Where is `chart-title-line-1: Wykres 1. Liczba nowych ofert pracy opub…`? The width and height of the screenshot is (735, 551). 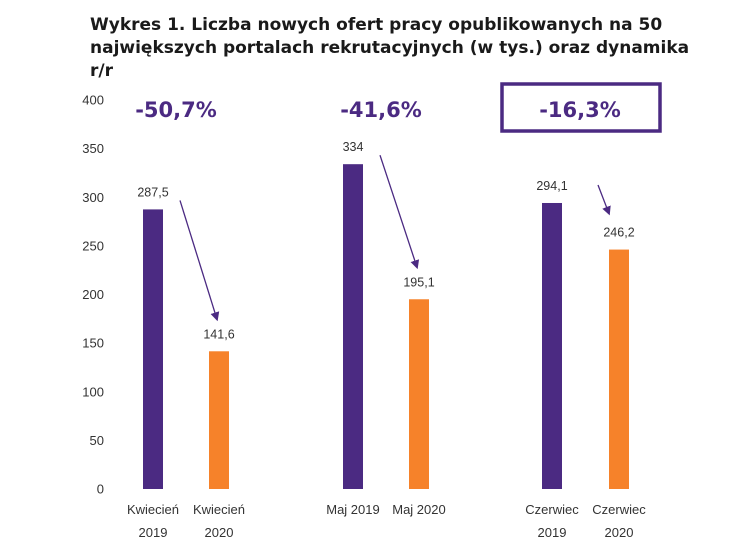 chart-title-line-1: Wykres 1. Liczba nowych ofert pracy opub… is located at coordinates (376, 25).